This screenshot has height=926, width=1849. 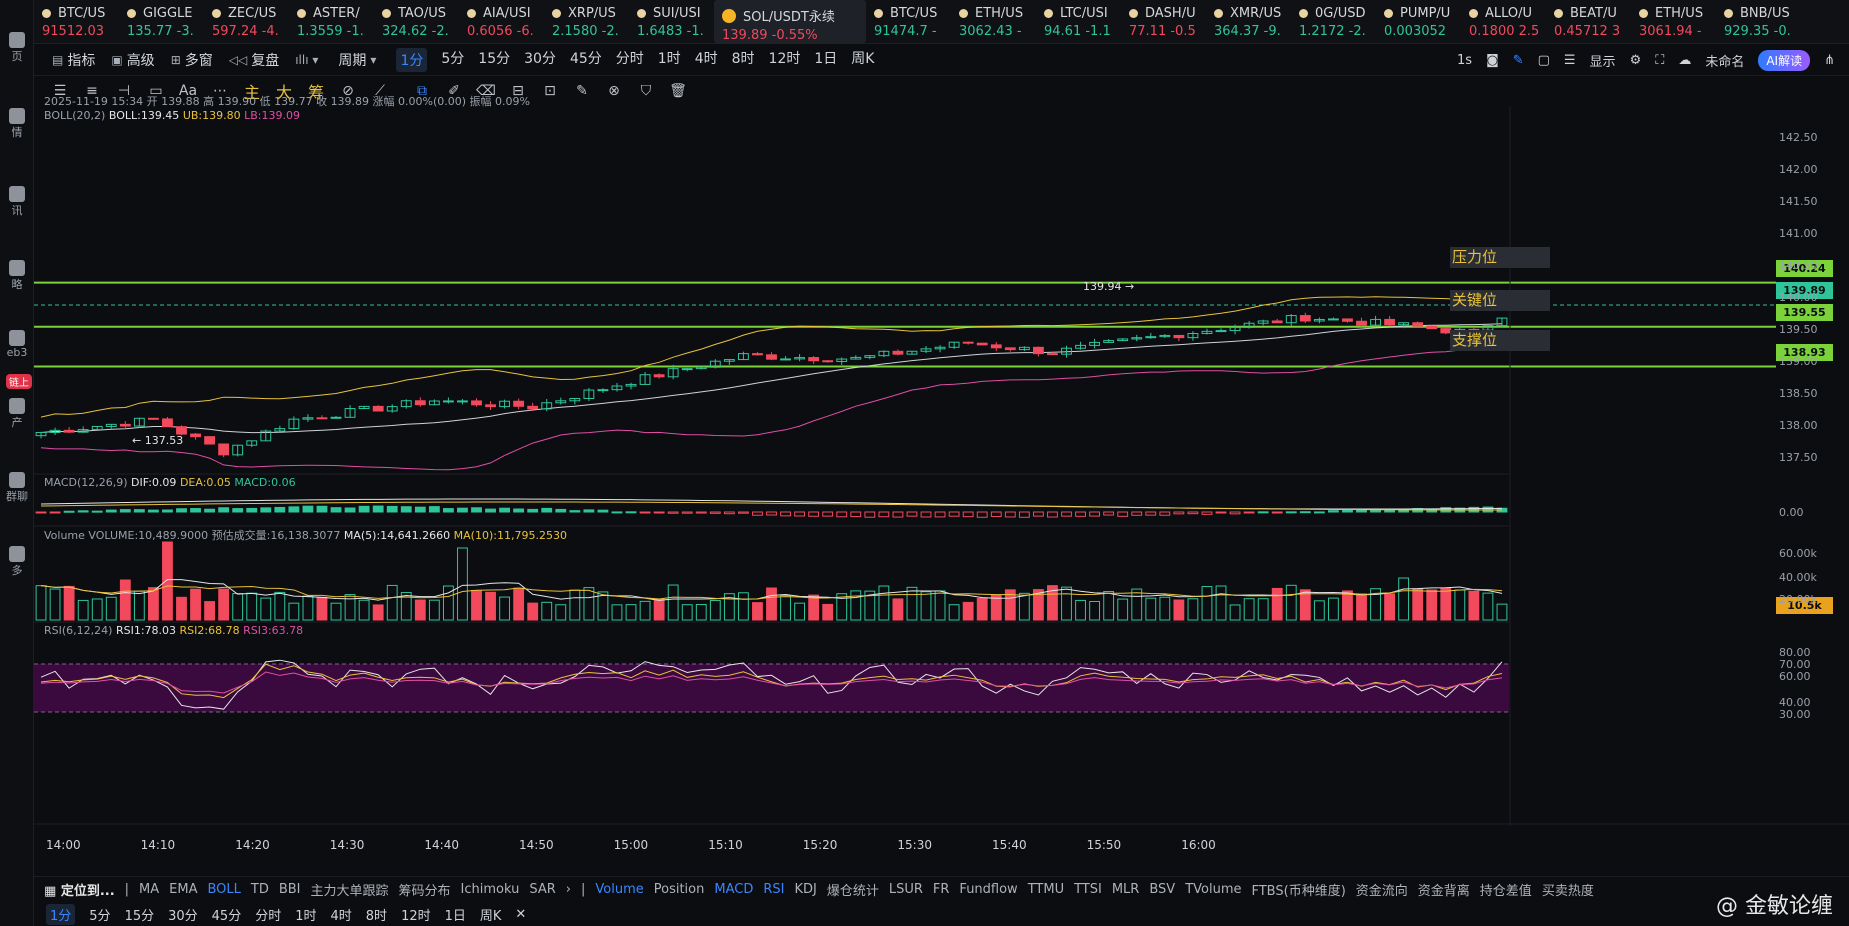 What do you see at coordinates (734, 889) in the screenshot?
I see `sub-indicator-toggle: MACD` at bounding box center [734, 889].